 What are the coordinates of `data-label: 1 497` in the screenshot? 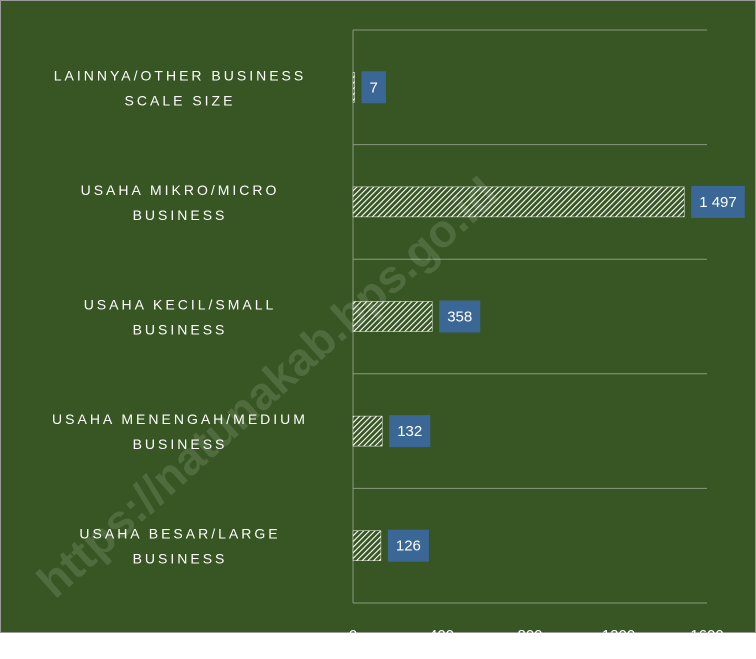 It's located at (718, 202).